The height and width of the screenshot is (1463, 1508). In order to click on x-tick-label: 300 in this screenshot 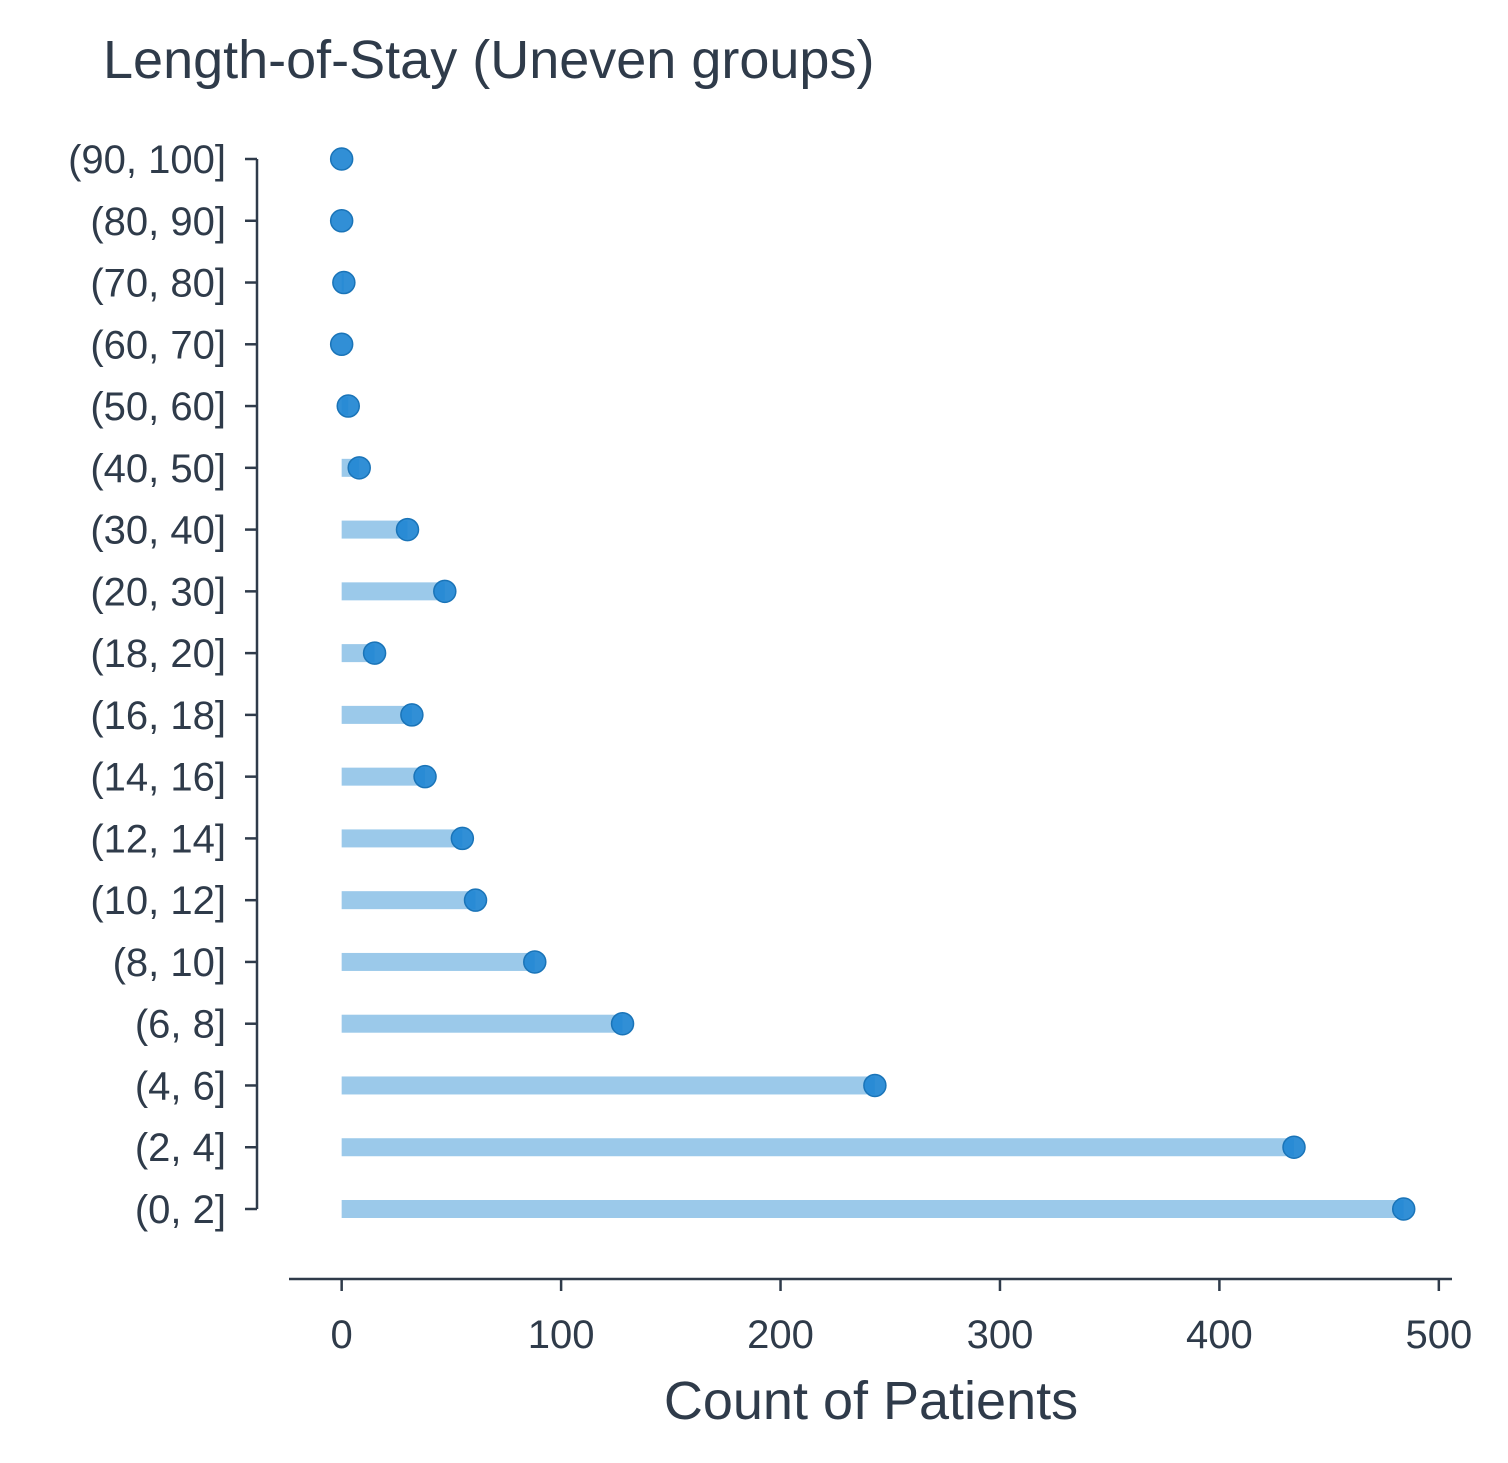, I will do `click(1000, 1335)`.